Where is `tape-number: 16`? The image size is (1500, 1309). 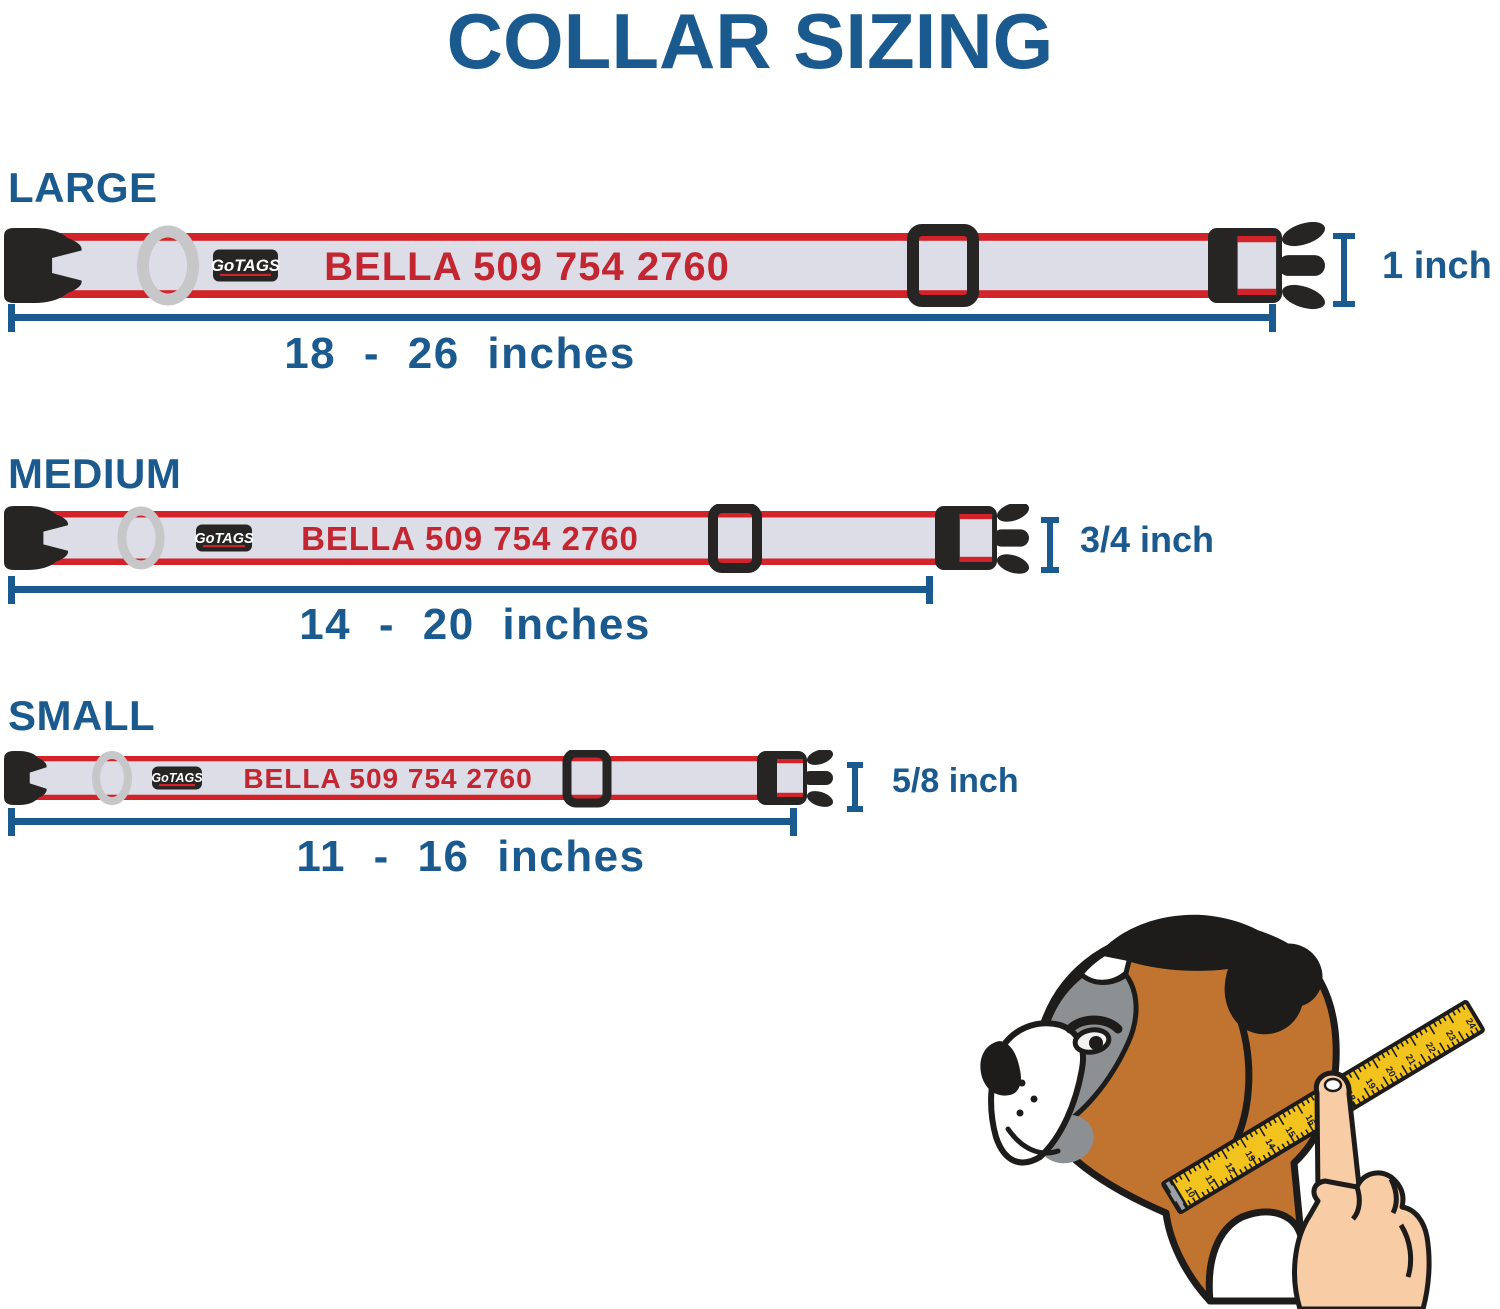
tape-number: 16 is located at coordinates (1310, 1120).